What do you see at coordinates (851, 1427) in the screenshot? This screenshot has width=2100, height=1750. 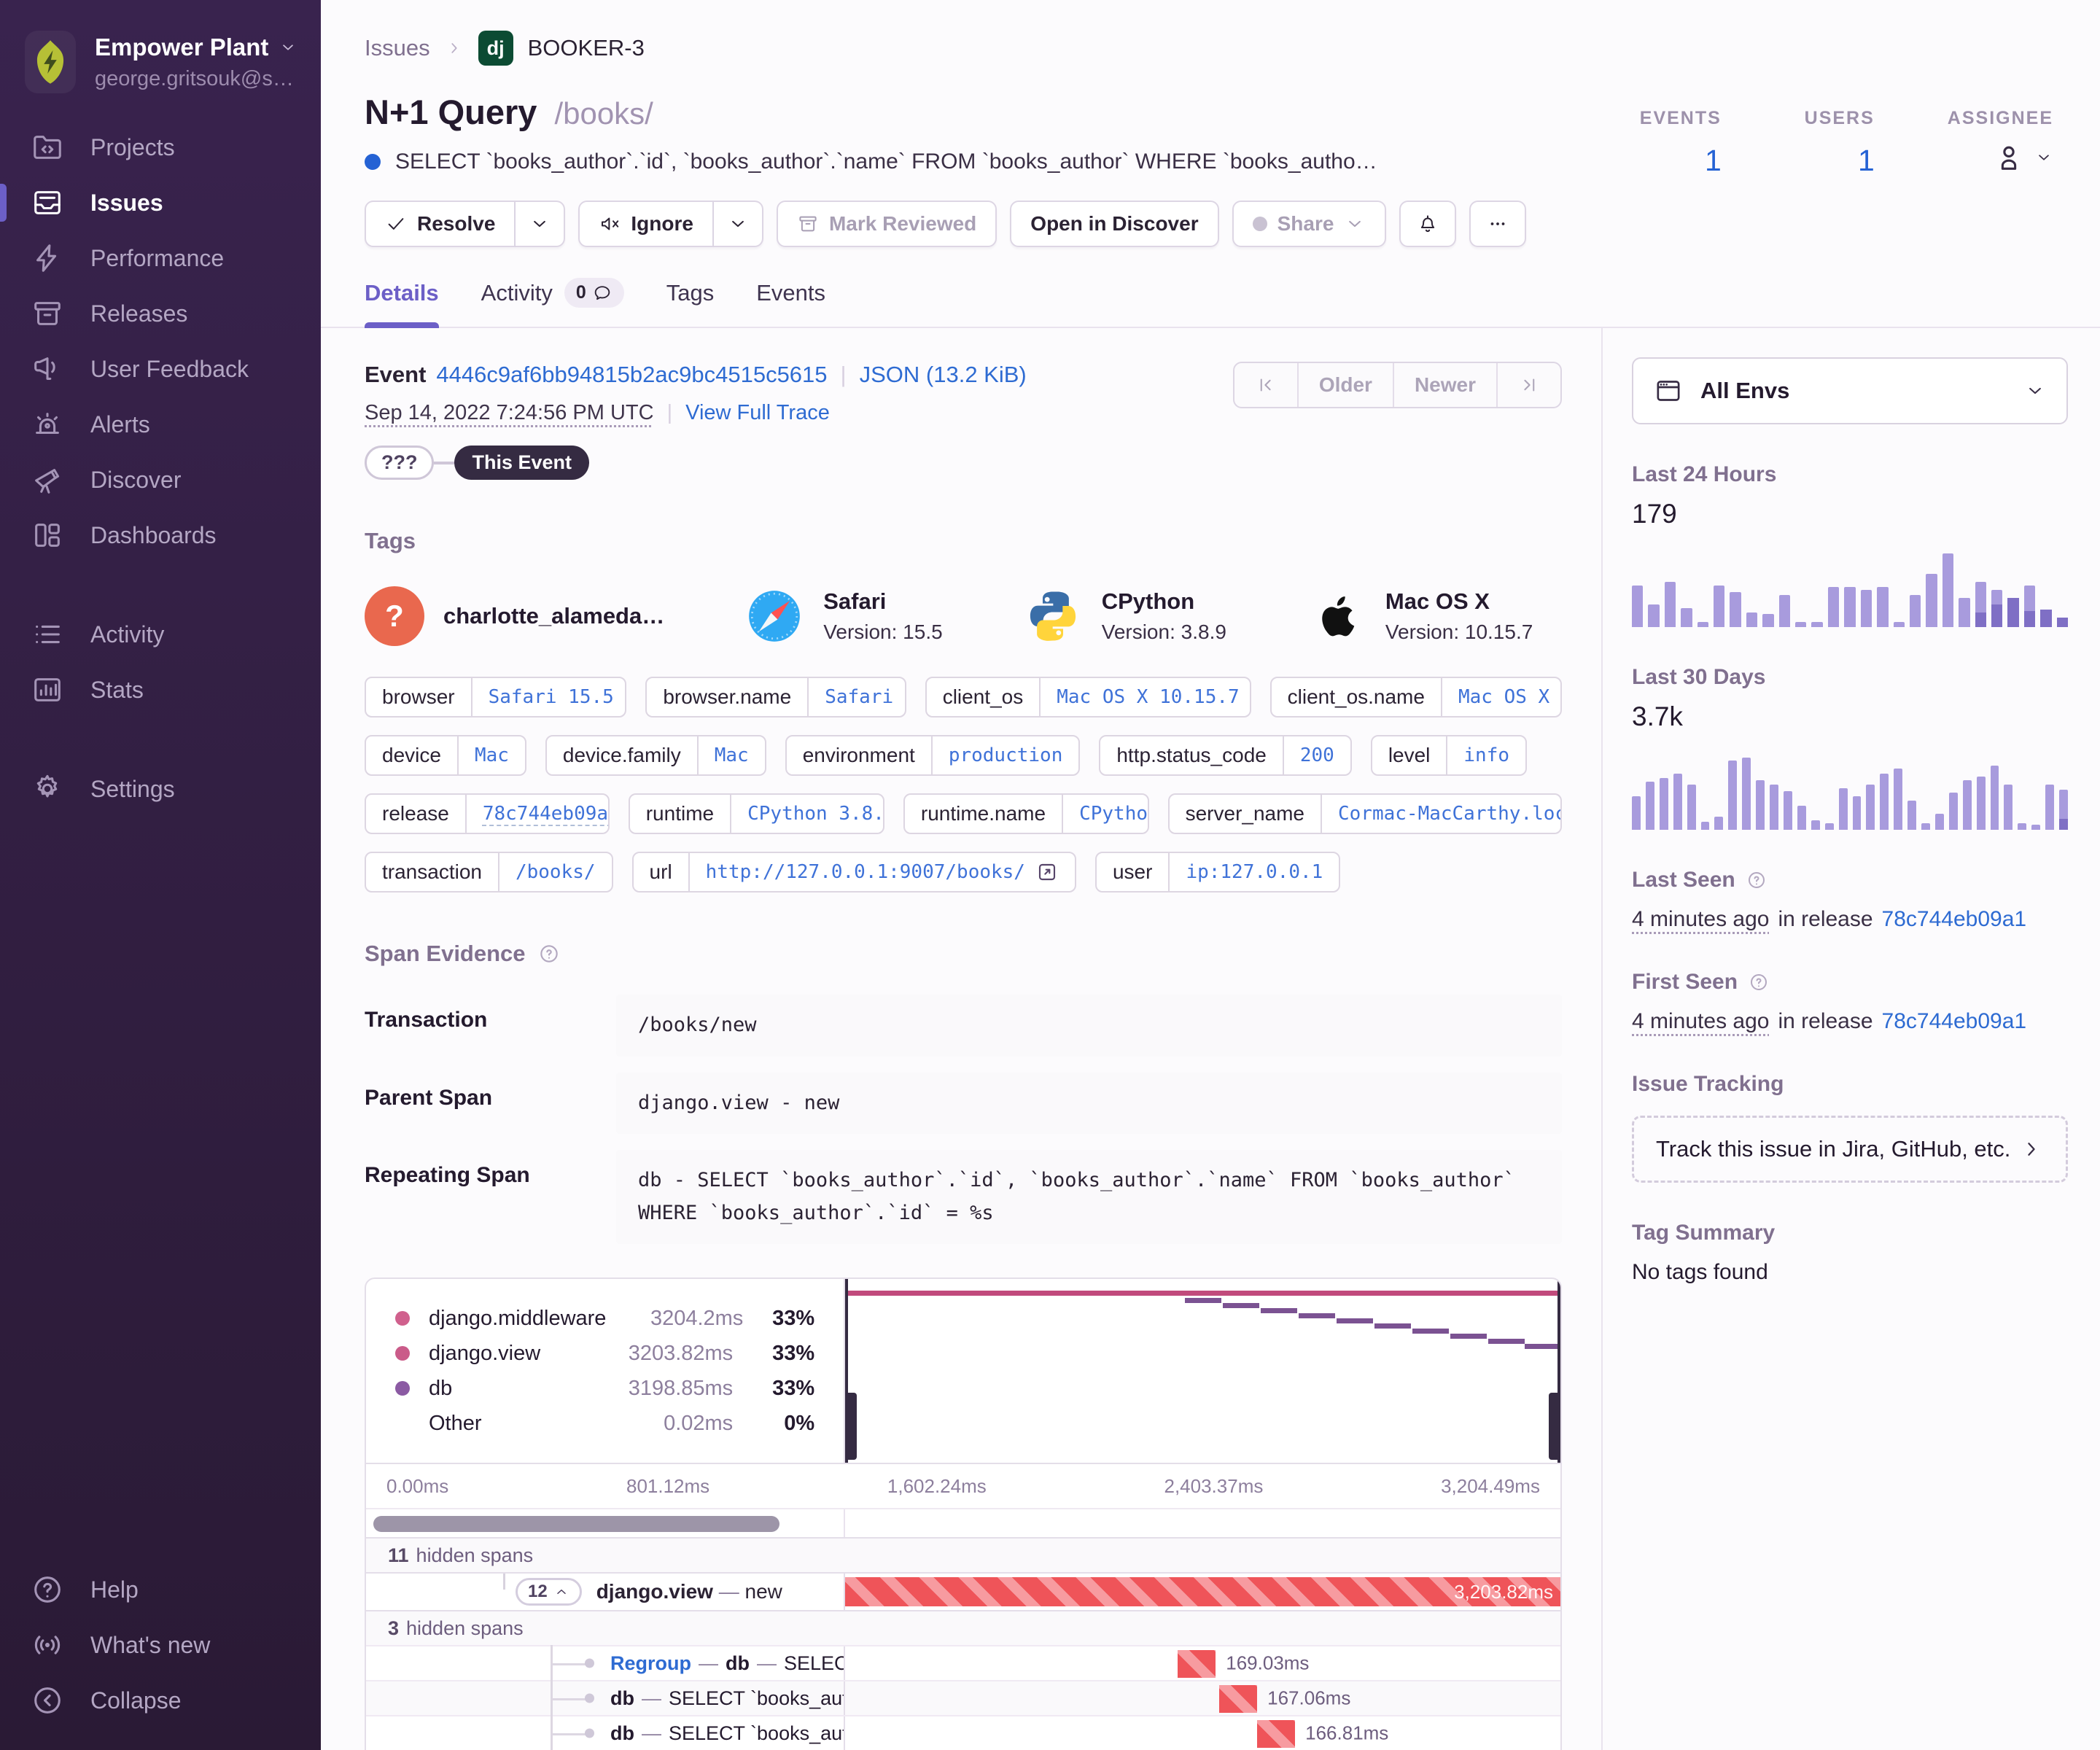 I see `minimap-left-handle` at bounding box center [851, 1427].